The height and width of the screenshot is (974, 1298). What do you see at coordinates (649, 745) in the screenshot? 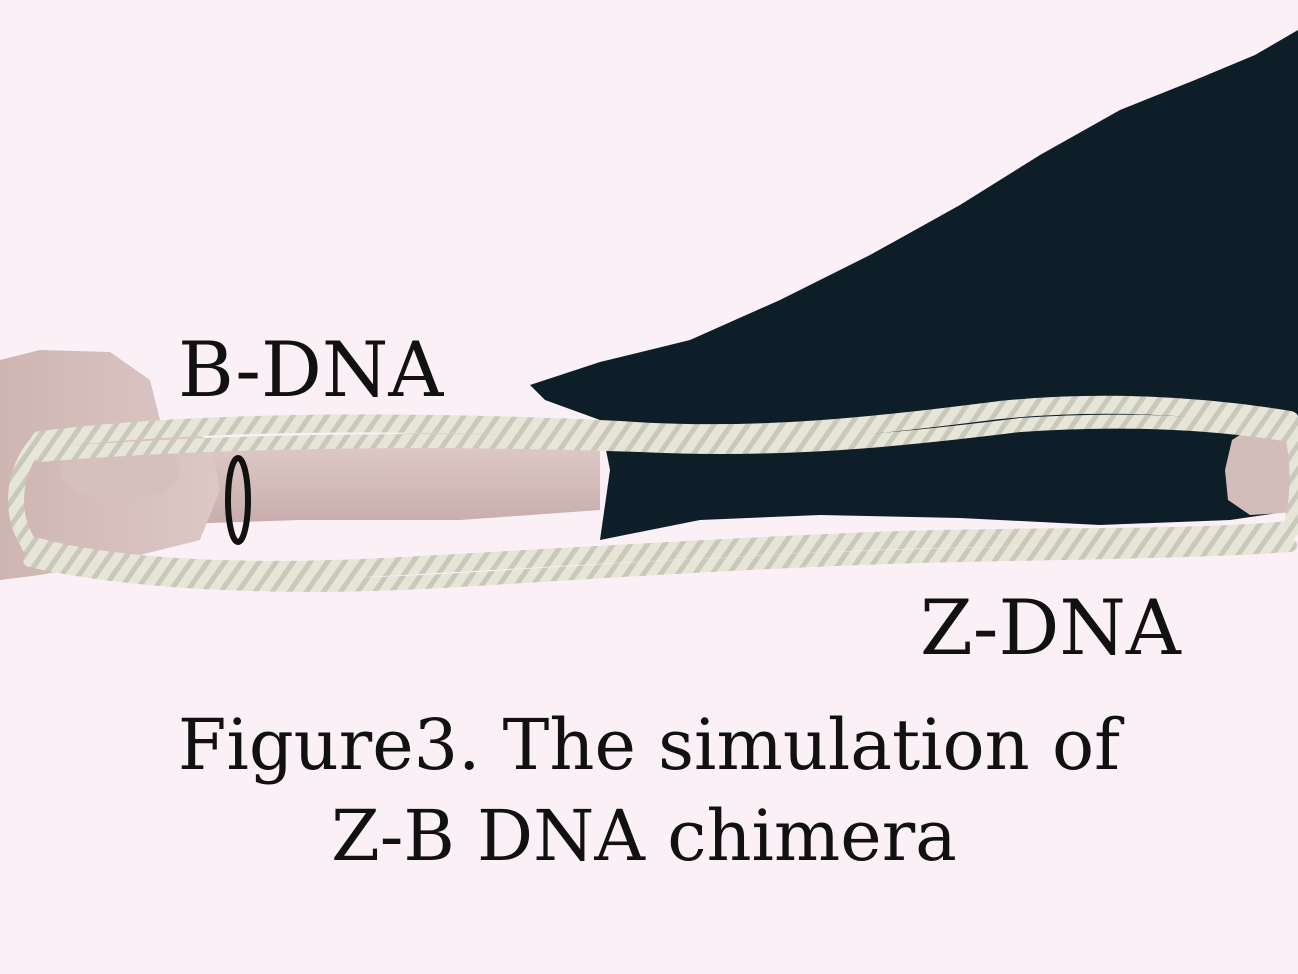
I see `caption-line-1: Figure3. The simulation of` at bounding box center [649, 745].